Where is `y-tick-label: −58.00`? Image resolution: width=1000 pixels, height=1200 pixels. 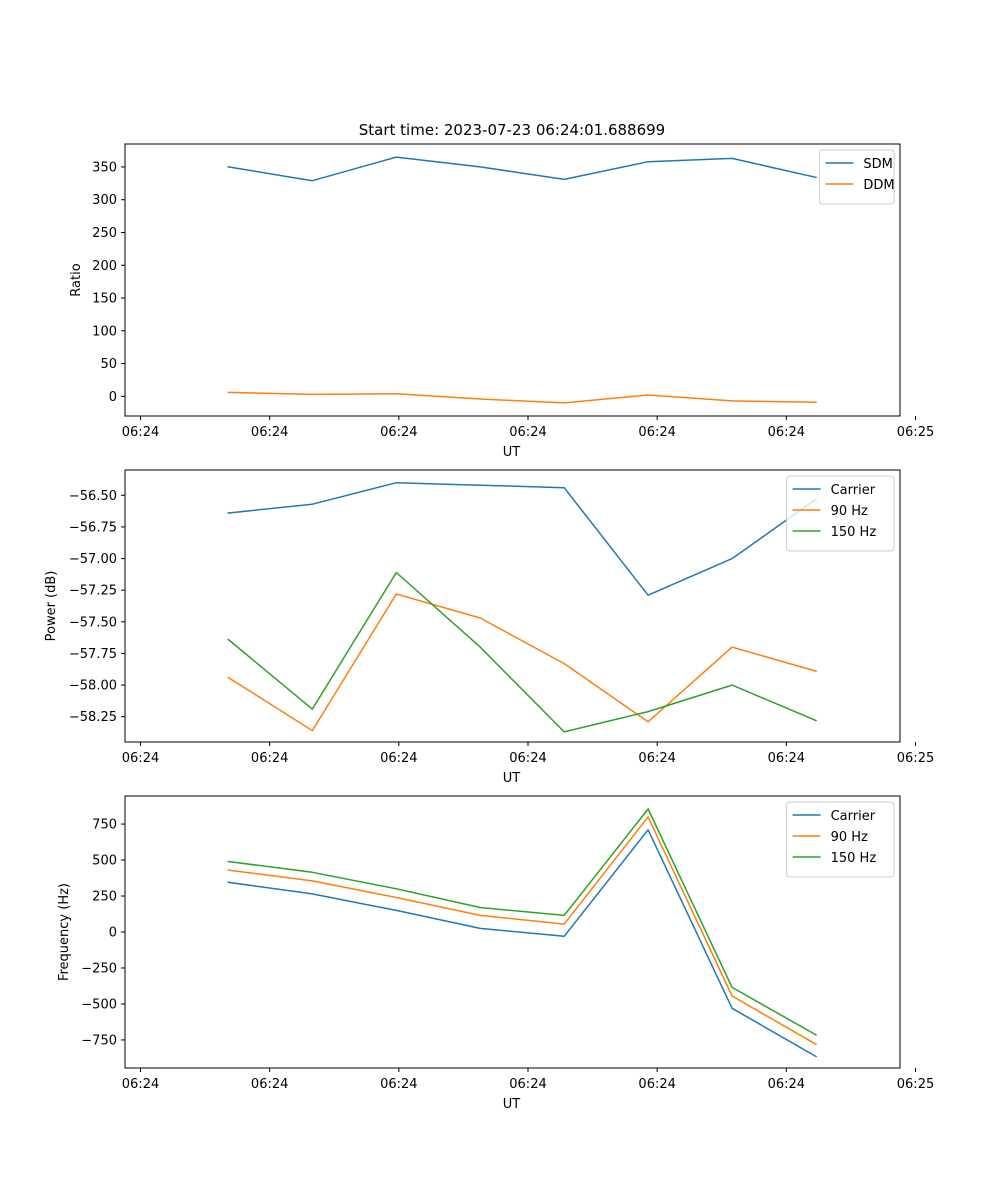 y-tick-label: −58.00 is located at coordinates (93, 686).